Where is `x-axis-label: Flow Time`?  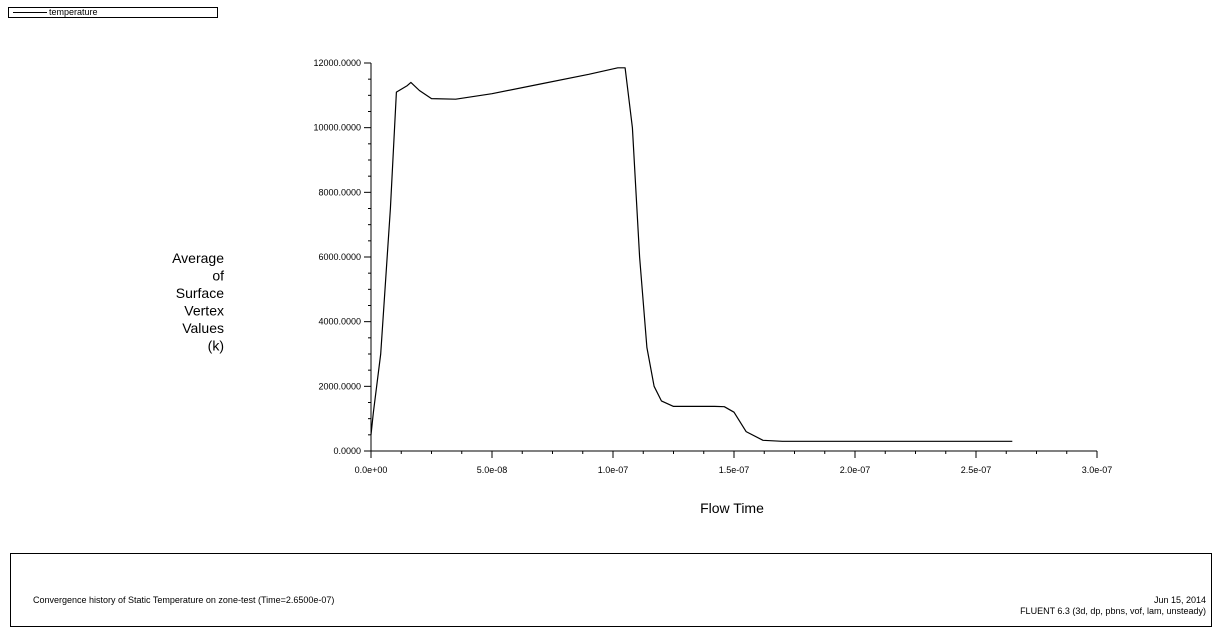
x-axis-label: Flow Time is located at coordinates (732, 508).